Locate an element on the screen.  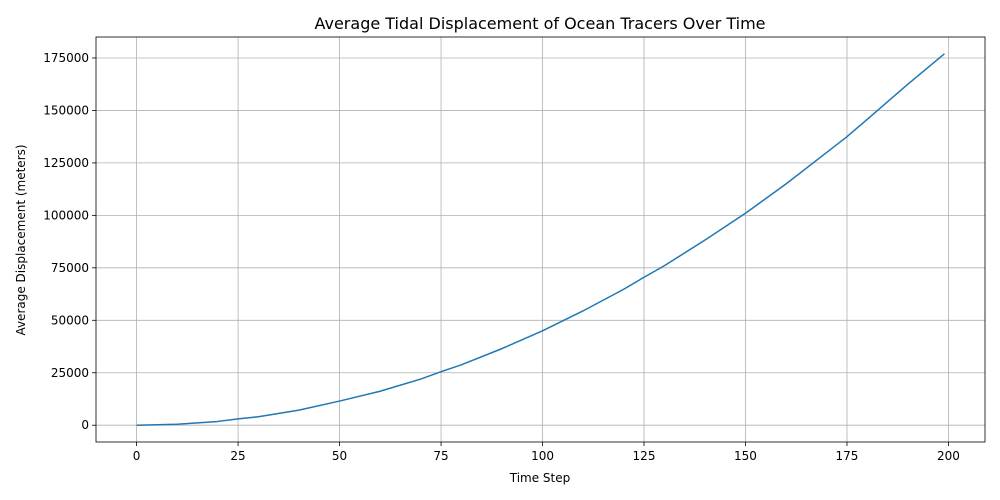
x-tick-label: 0 is located at coordinates (137, 456).